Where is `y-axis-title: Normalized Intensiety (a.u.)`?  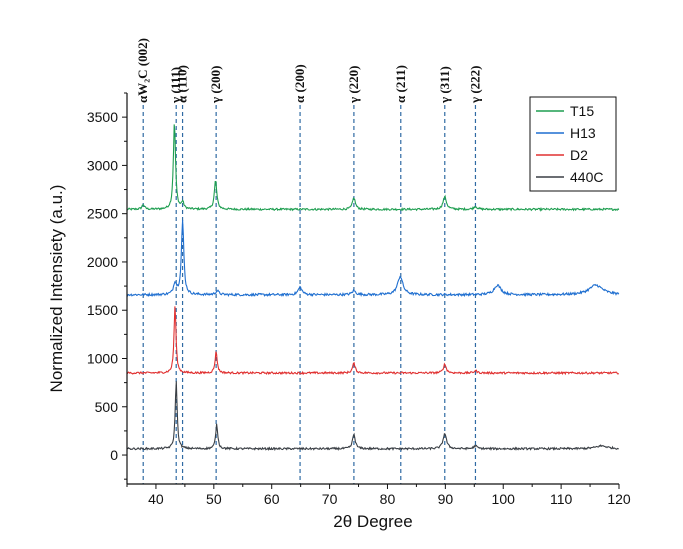 y-axis-title: Normalized Intensiety (a.u.) is located at coordinates (56, 289).